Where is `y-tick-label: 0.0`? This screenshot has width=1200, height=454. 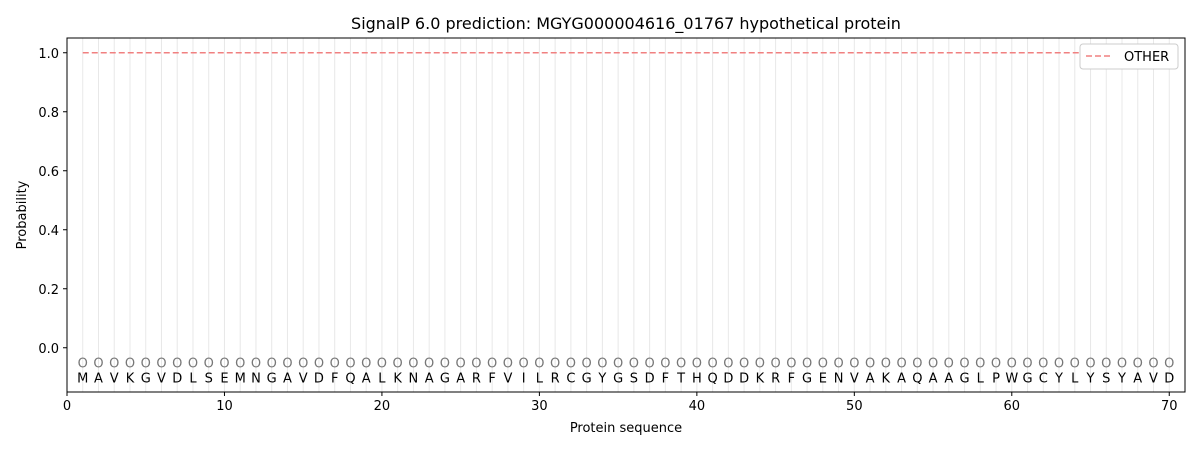 y-tick-label: 0.0 is located at coordinates (48, 349).